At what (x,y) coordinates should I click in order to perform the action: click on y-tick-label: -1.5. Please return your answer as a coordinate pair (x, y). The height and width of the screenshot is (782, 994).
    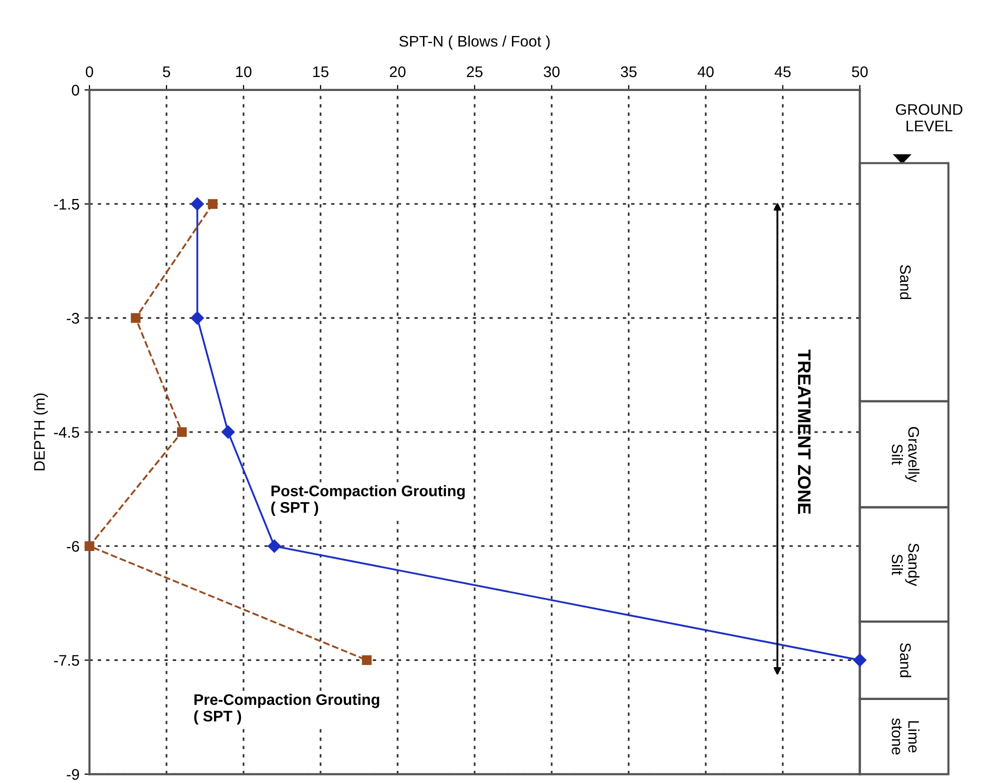
    Looking at the image, I should click on (67, 204).